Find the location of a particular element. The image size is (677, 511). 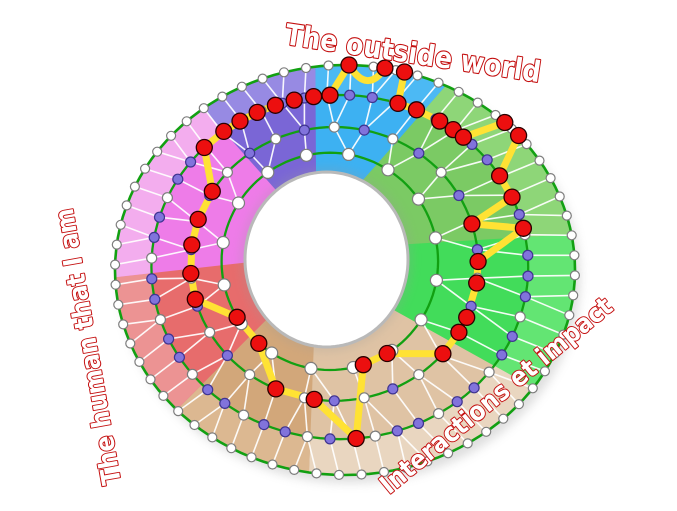

sector-tan-light-outer is located at coordinates (420, 420).